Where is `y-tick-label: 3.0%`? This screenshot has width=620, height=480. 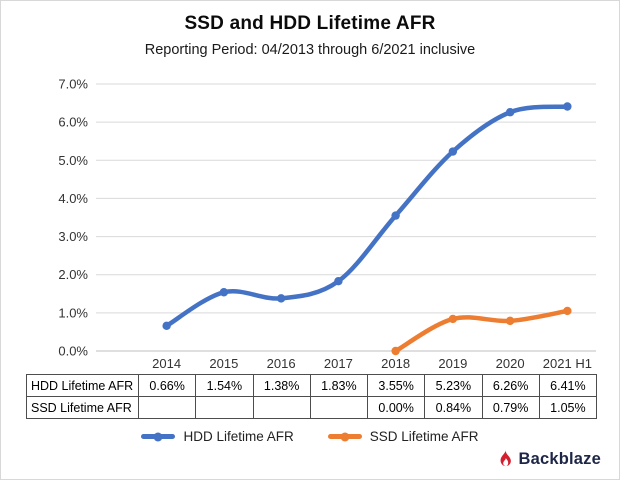 y-tick-label: 3.0% is located at coordinates (73, 236).